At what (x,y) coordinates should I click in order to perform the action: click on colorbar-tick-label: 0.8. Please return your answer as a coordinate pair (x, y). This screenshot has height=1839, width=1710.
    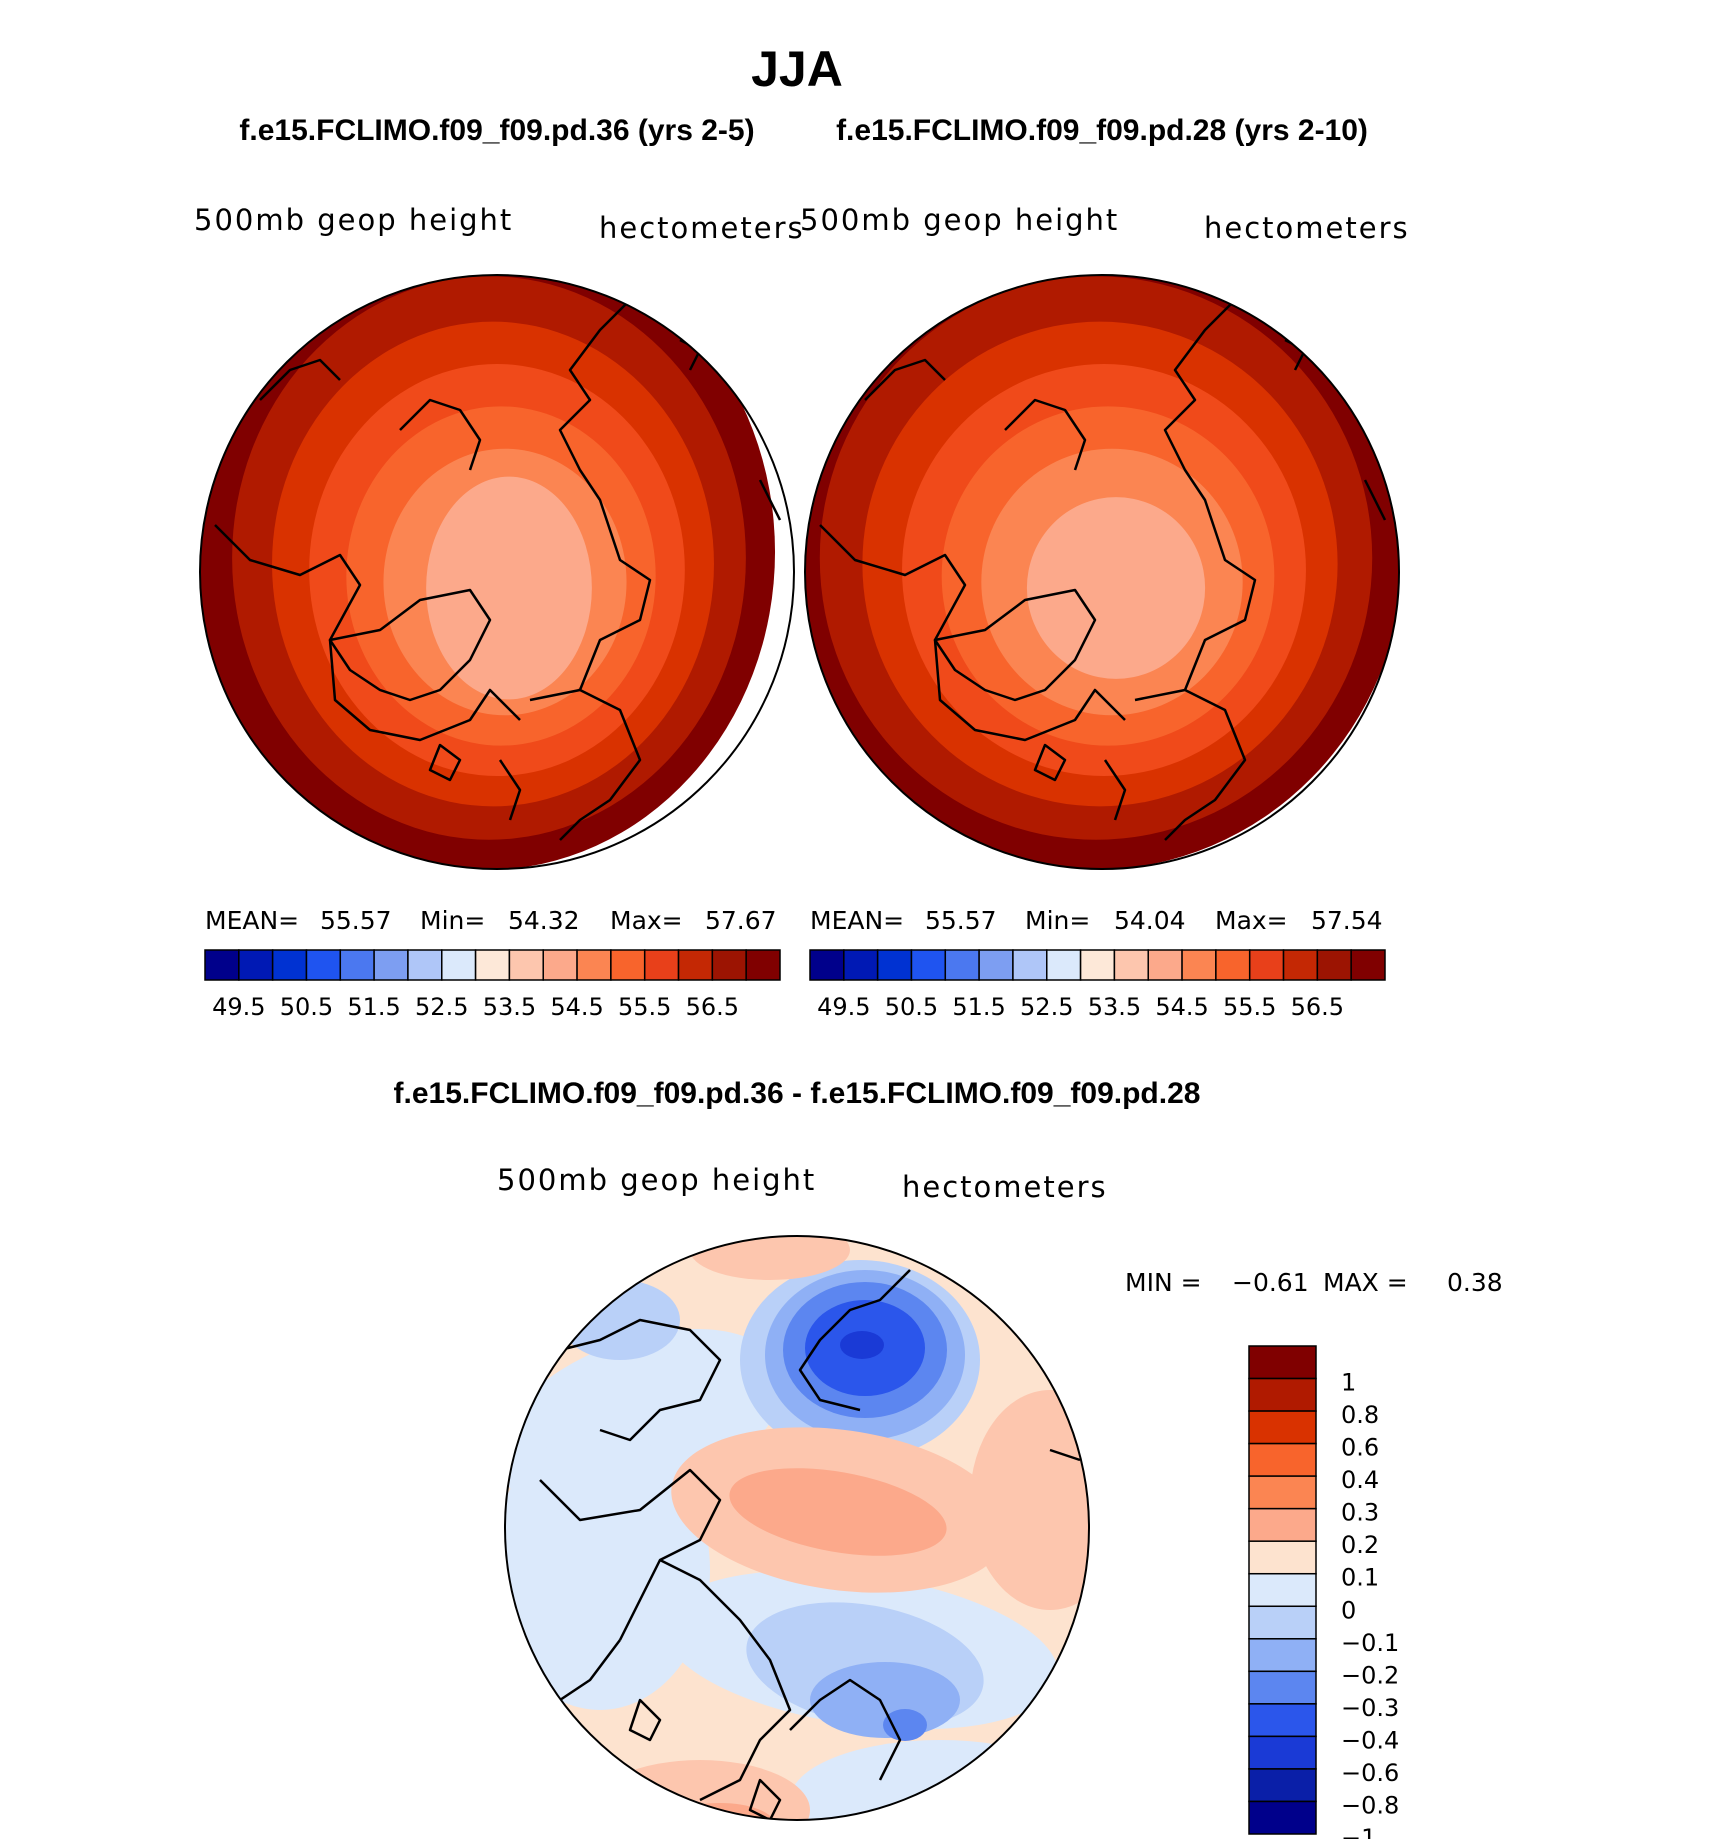
    Looking at the image, I should click on (1360, 1415).